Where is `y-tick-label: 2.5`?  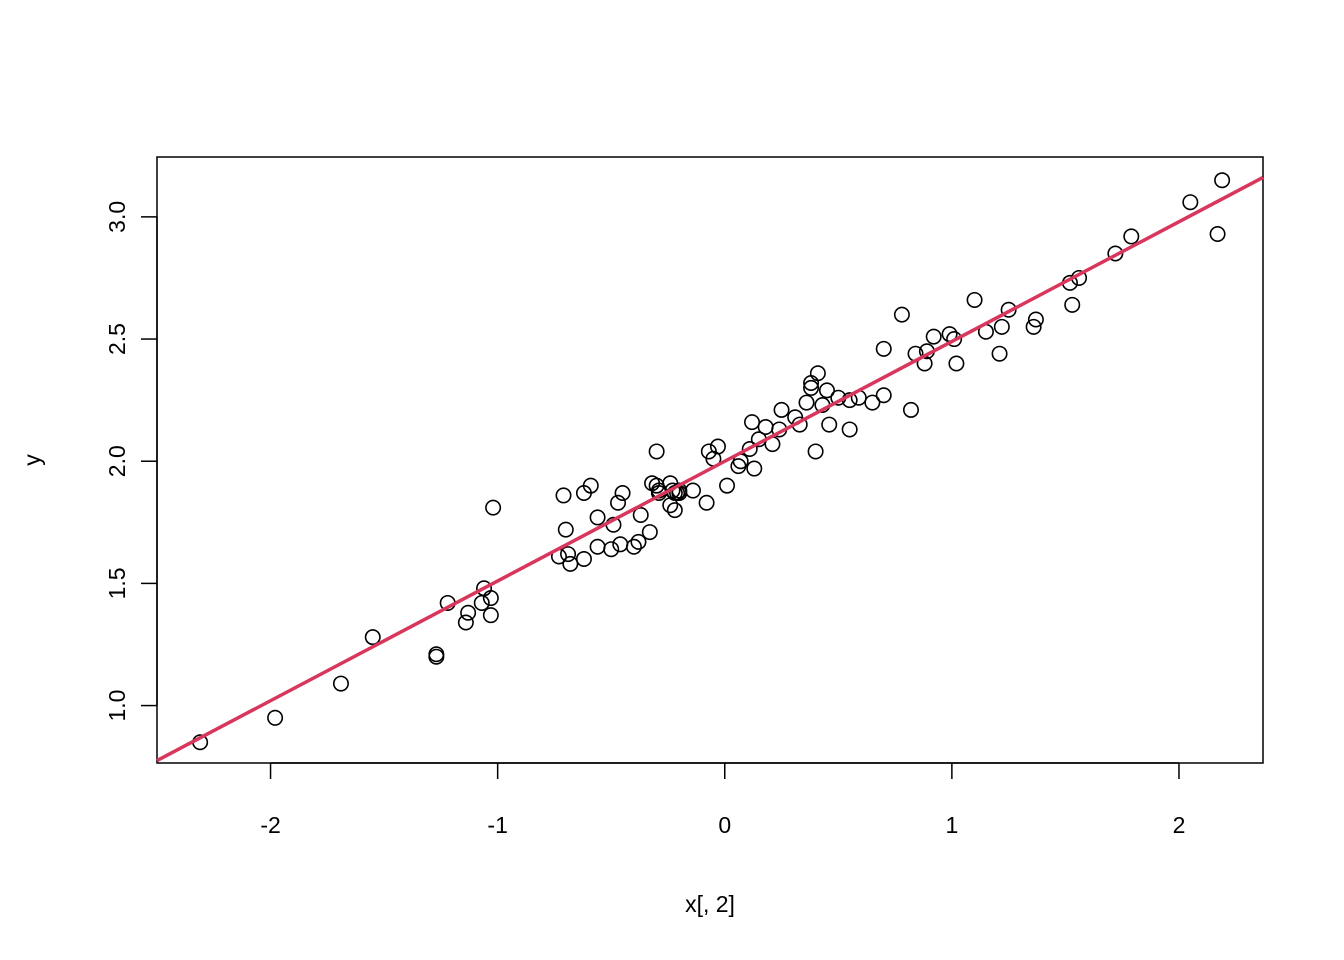
y-tick-label: 2.5 is located at coordinates (117, 339).